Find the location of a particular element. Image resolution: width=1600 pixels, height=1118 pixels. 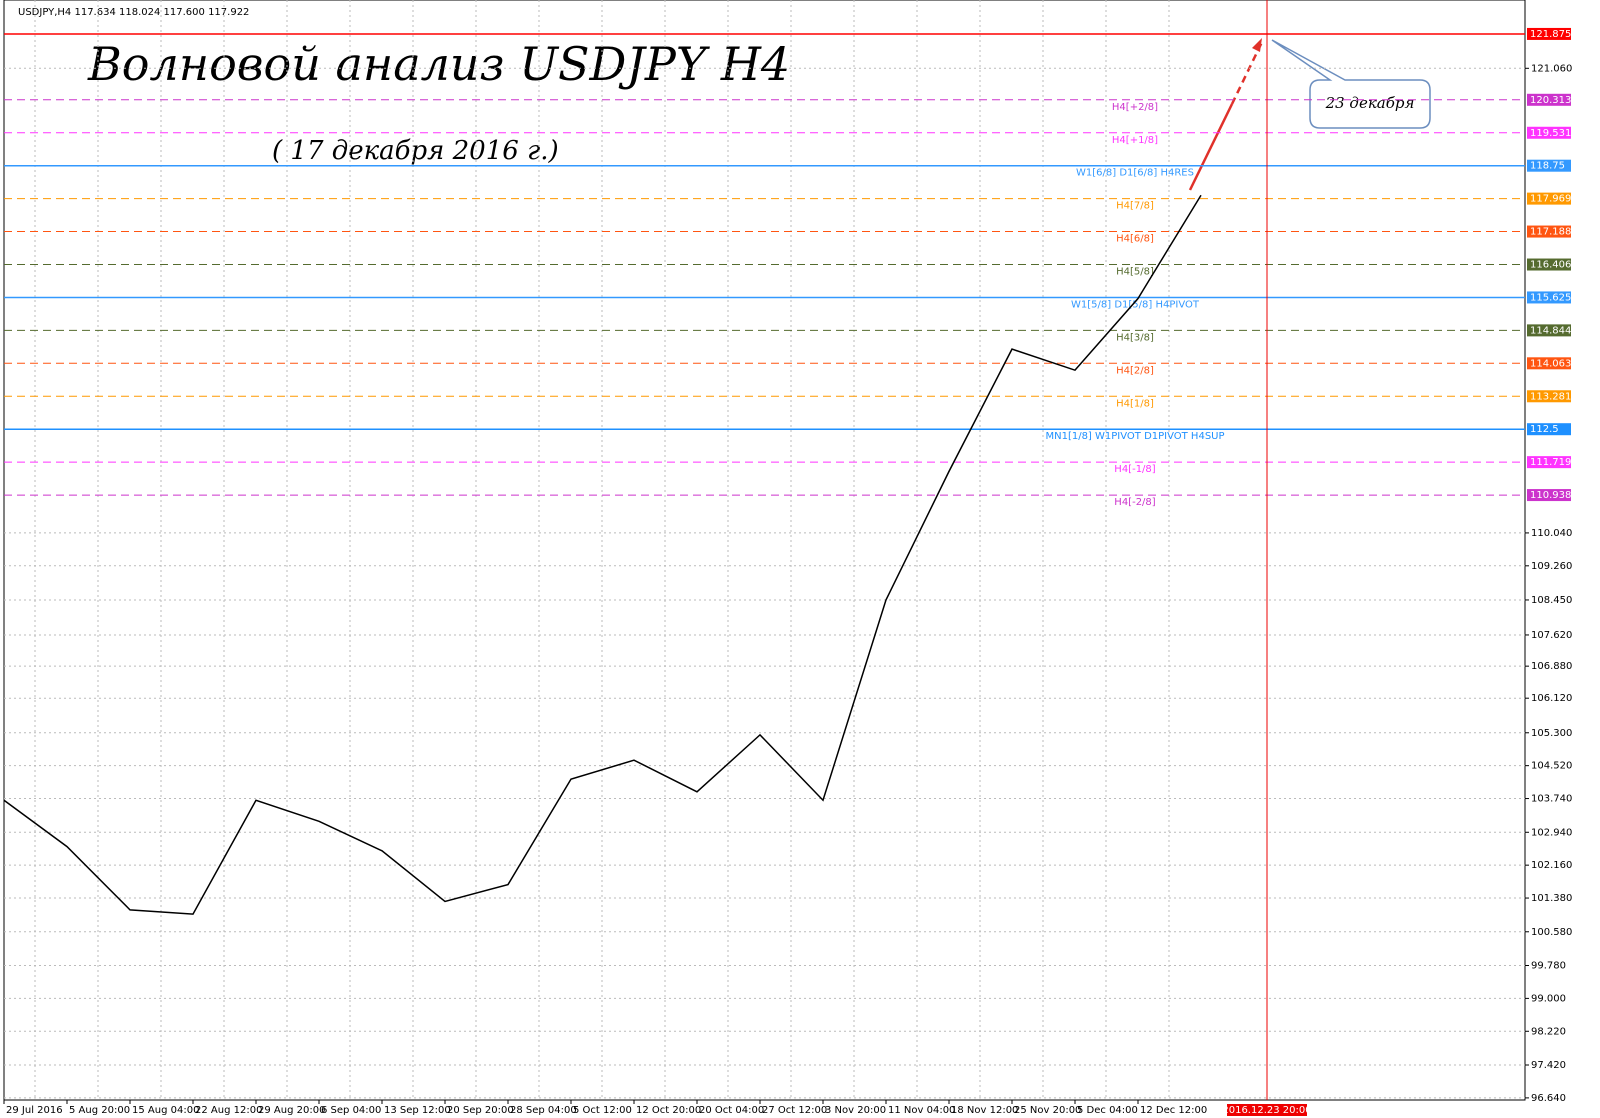

y-tick-label: 96.640 is located at coordinates (1548, 1098).